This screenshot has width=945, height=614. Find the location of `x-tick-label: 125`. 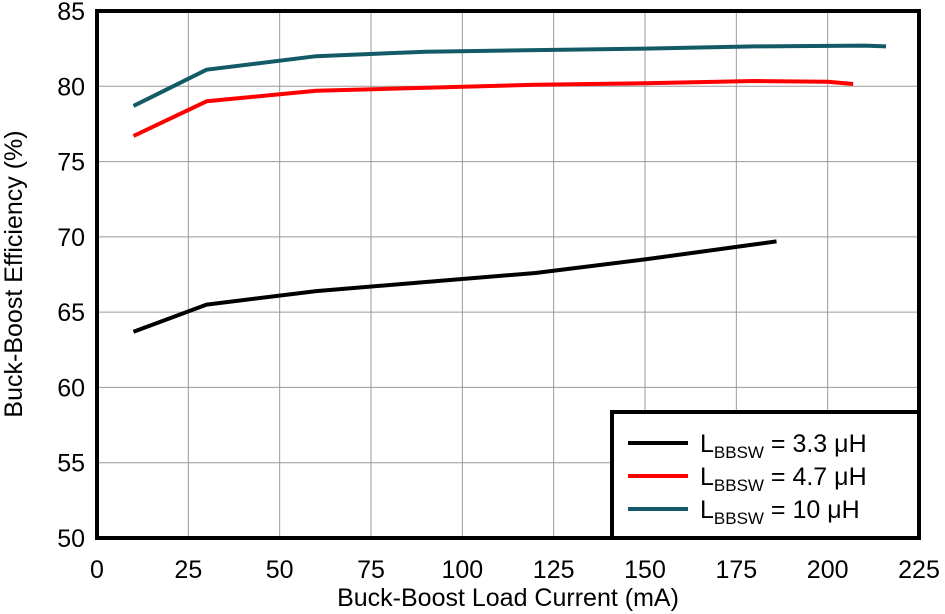

x-tick-label: 125 is located at coordinates (554, 570).